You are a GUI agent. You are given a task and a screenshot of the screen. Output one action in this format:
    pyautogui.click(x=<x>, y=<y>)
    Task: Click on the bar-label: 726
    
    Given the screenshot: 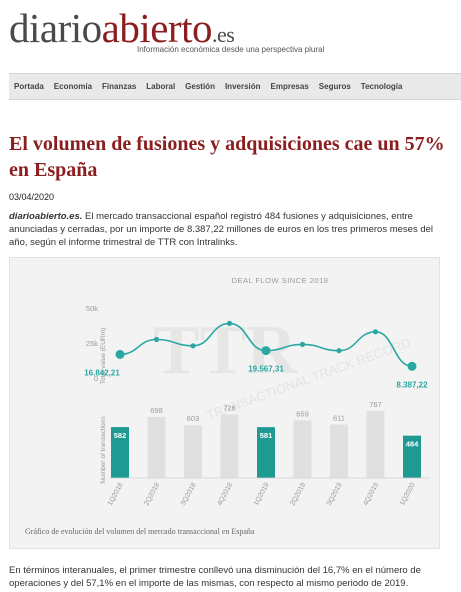 What is the action you would take?
    pyautogui.click(x=229, y=407)
    